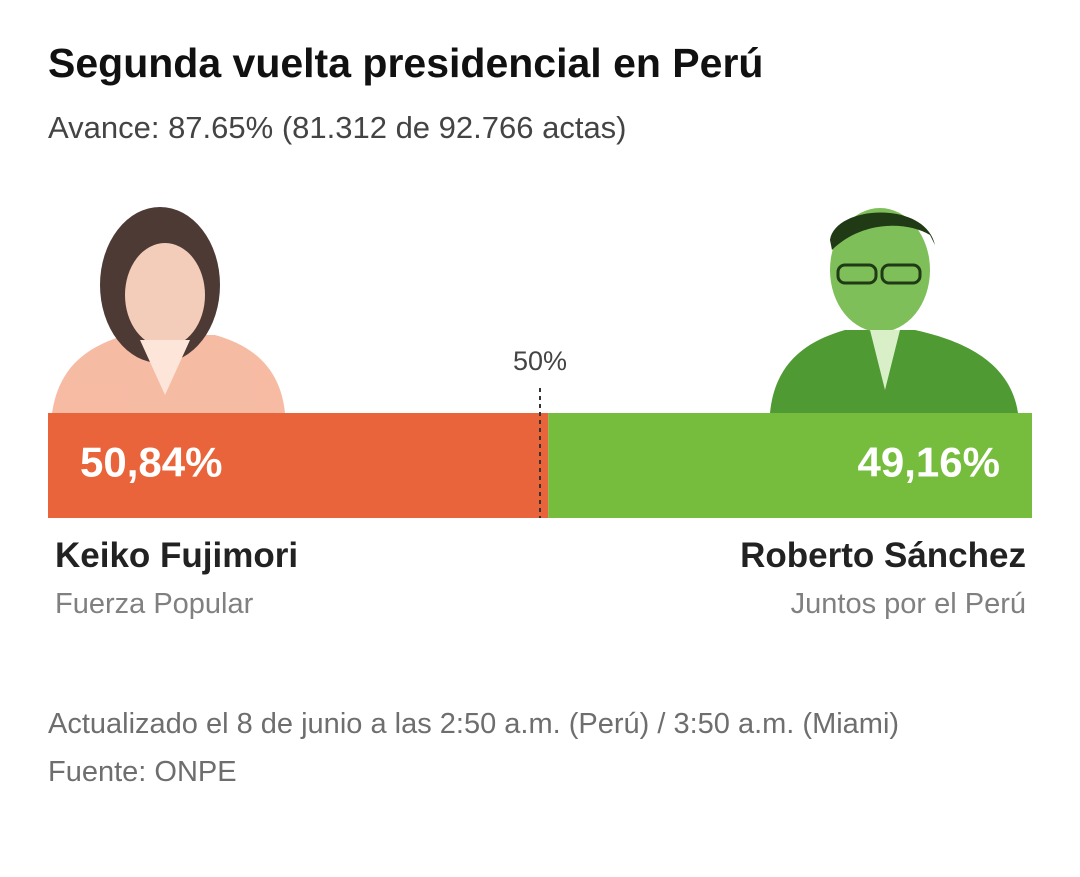  I want to click on candidate-photo-right, so click(894, 310).